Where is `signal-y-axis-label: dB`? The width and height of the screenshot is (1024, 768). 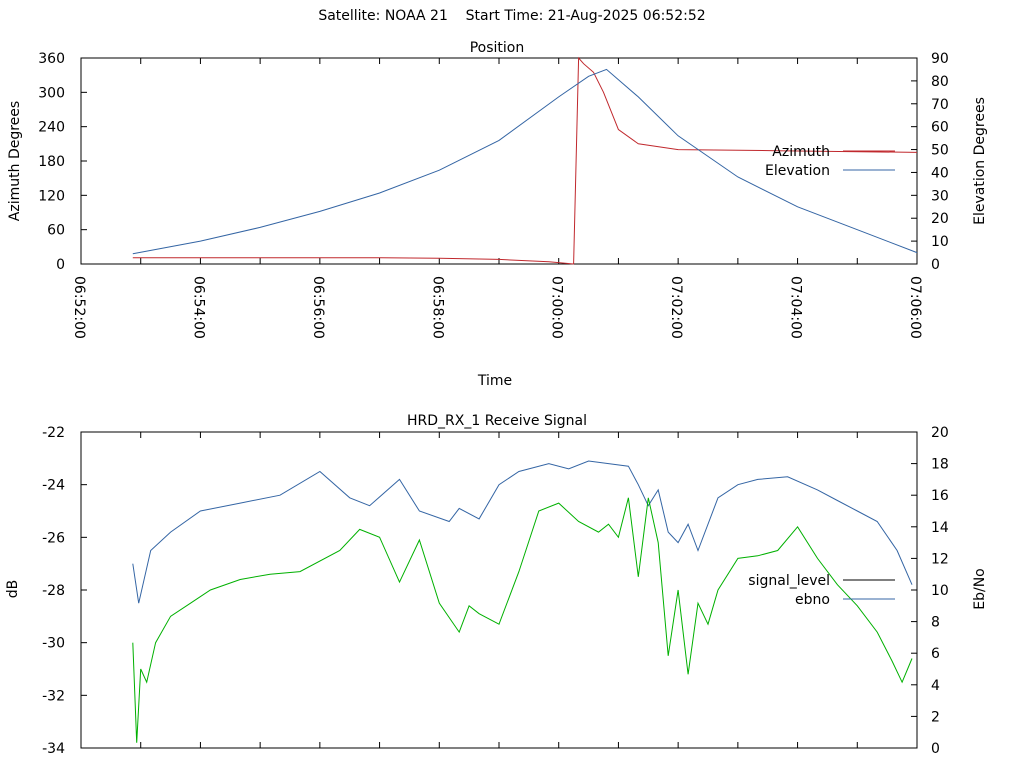
signal-y-axis-label: dB is located at coordinates (13, 589).